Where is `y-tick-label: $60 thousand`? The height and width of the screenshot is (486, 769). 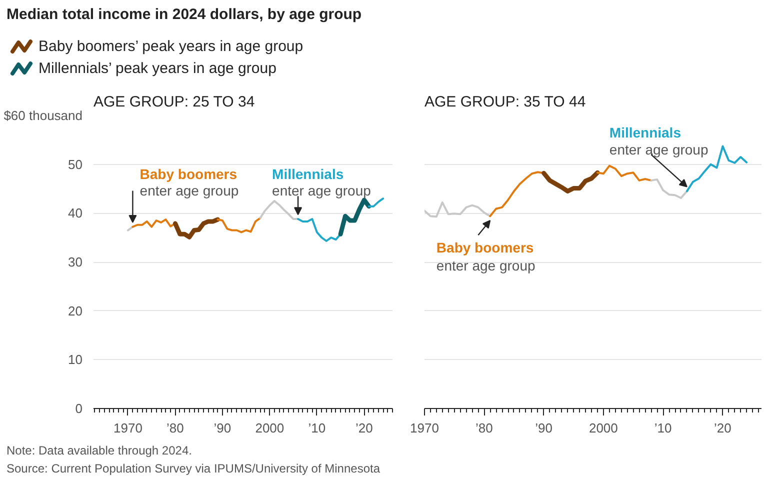
y-tick-label: $60 thousand is located at coordinates (43, 115).